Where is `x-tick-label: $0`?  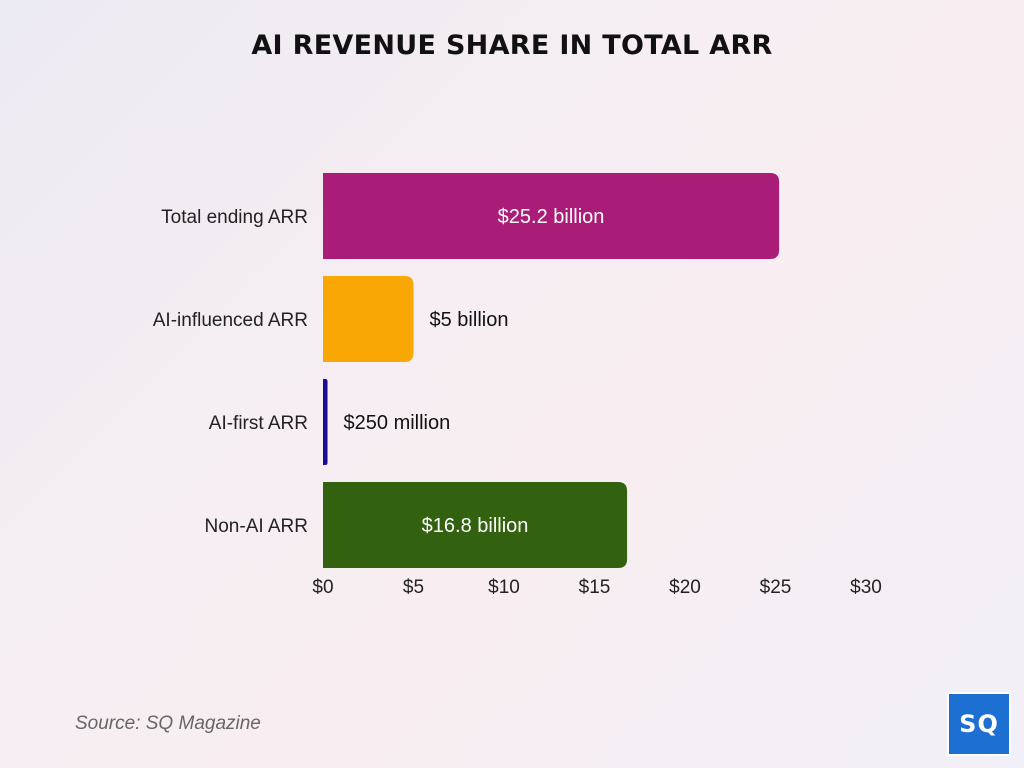
x-tick-label: $0 is located at coordinates (322, 587).